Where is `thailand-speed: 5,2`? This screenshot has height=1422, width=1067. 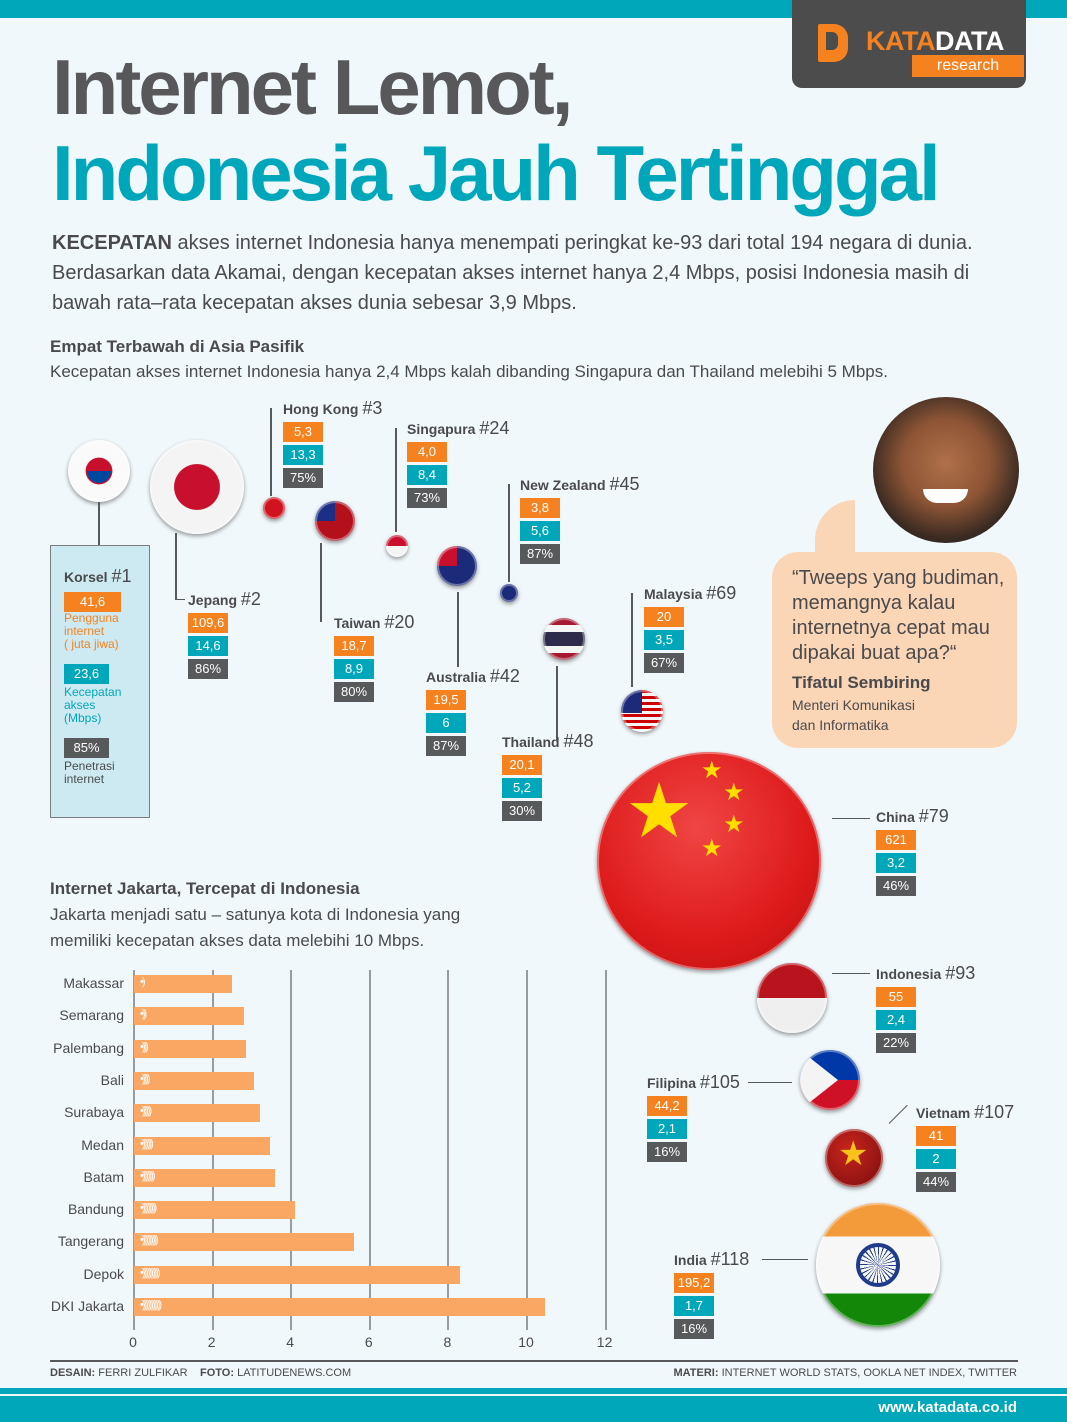
thailand-speed: 5,2 is located at coordinates (522, 788).